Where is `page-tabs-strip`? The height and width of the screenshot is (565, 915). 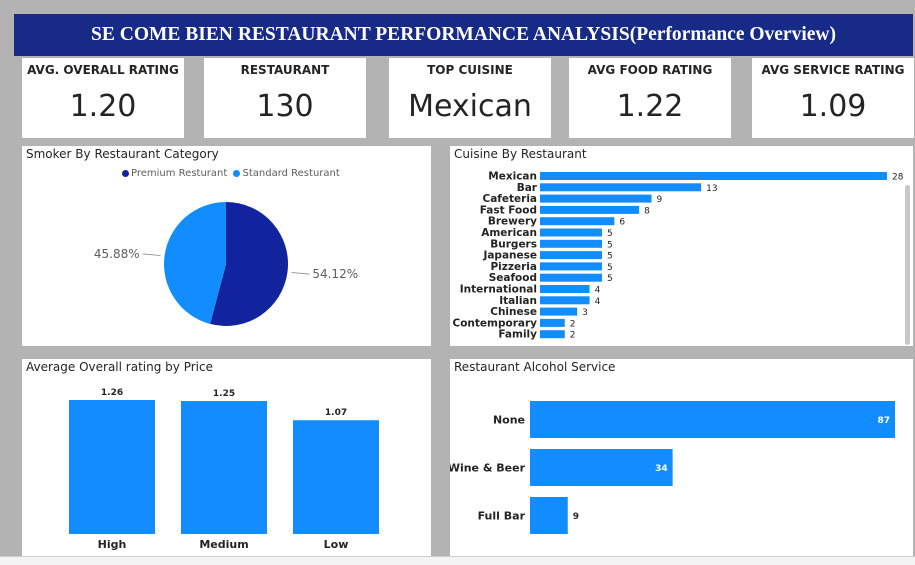
page-tabs-strip is located at coordinates (457, 560).